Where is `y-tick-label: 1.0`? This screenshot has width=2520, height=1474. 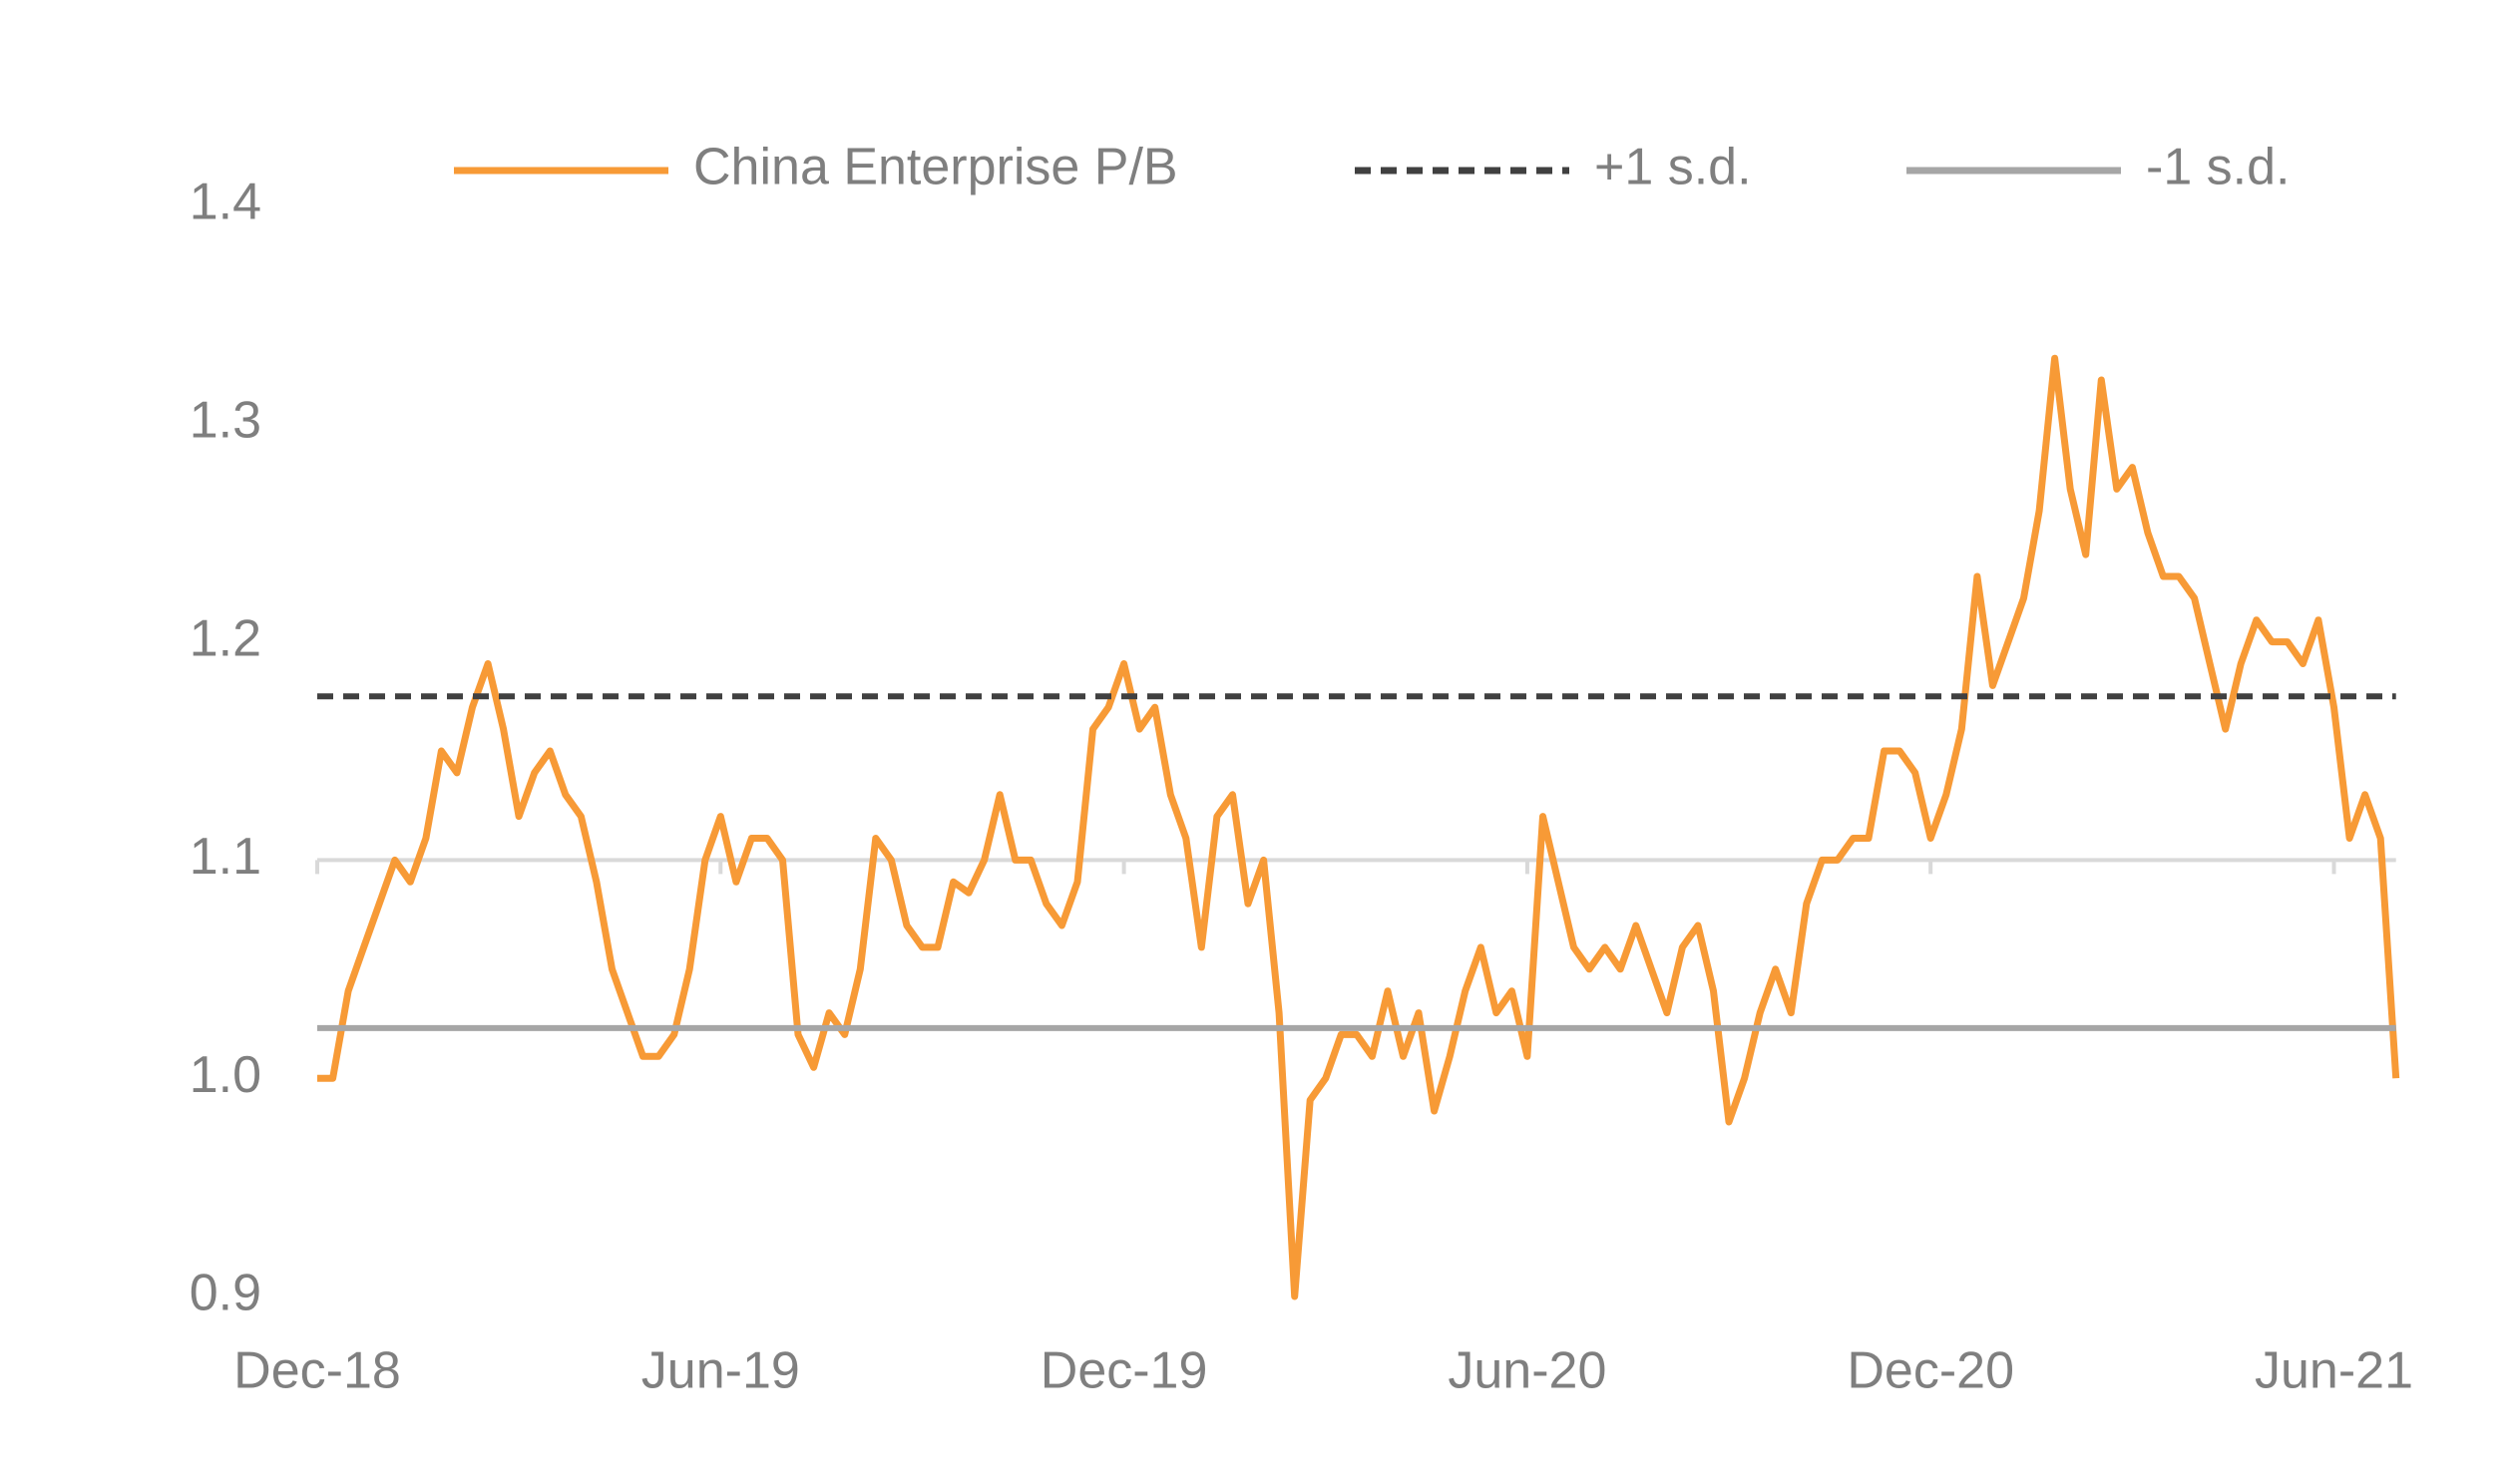 y-tick-label: 1.0 is located at coordinates (225, 1075).